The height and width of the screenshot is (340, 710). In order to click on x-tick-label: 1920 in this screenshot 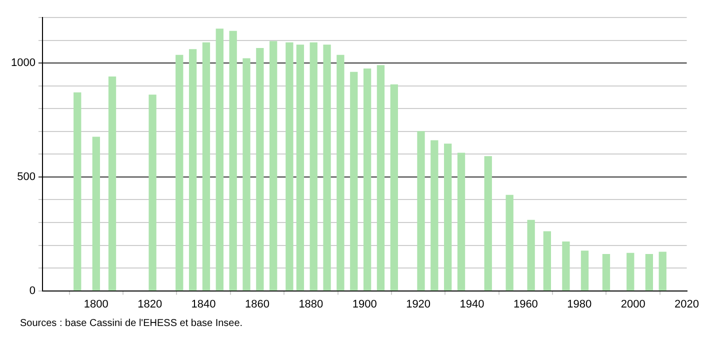, I will do `click(418, 304)`.